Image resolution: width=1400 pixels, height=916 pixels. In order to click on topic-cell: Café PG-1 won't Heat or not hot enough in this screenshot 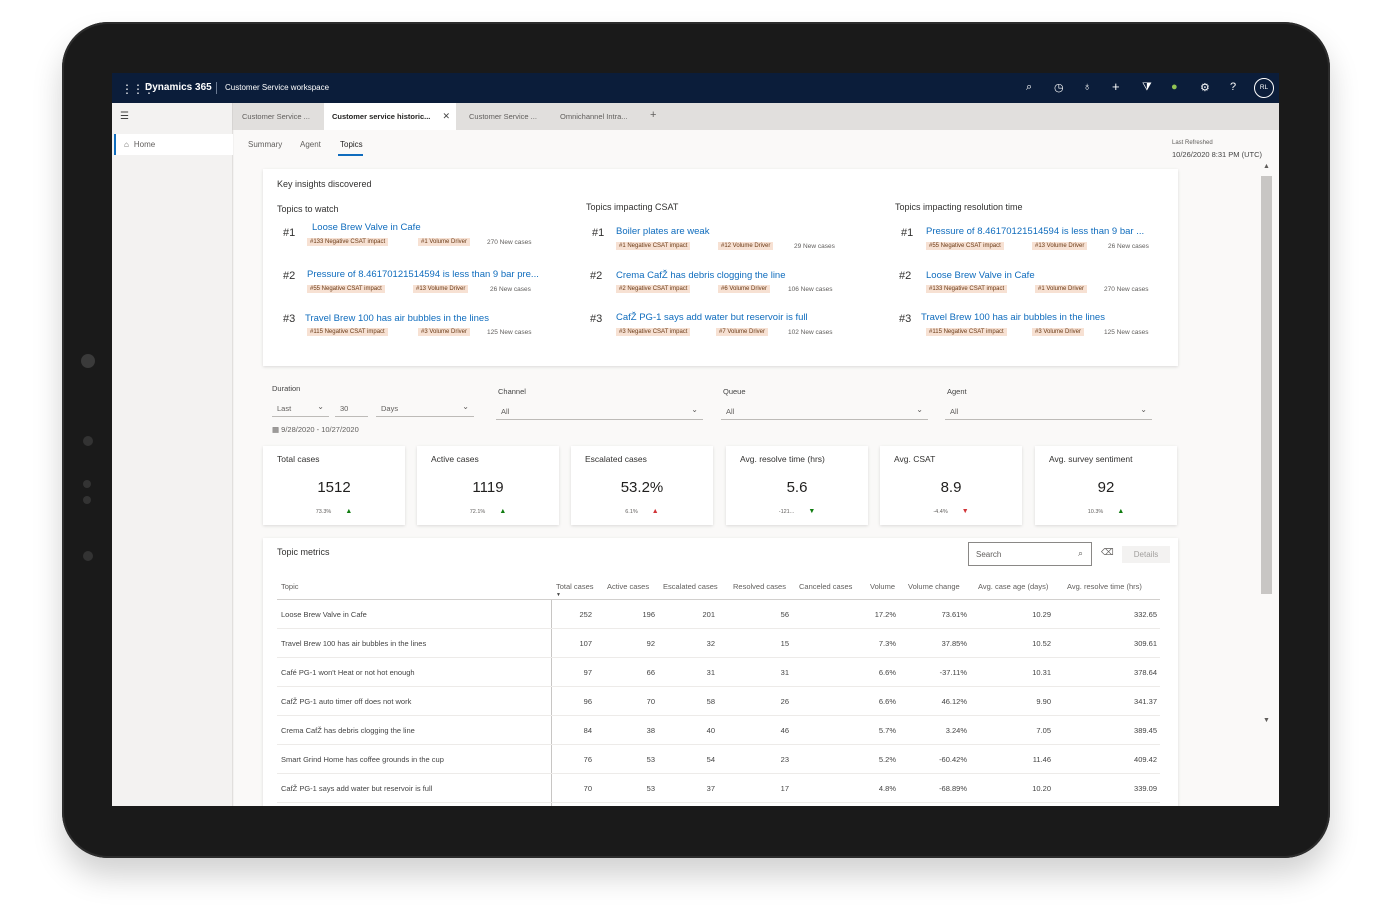, I will do `click(348, 672)`.